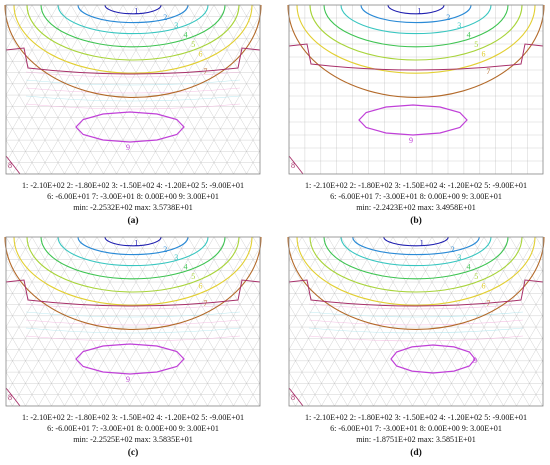 Image resolution: width=550 pixels, height=465 pixels. What do you see at coordinates (448, 17) in the screenshot?
I see `contour-label-2: 2` at bounding box center [448, 17].